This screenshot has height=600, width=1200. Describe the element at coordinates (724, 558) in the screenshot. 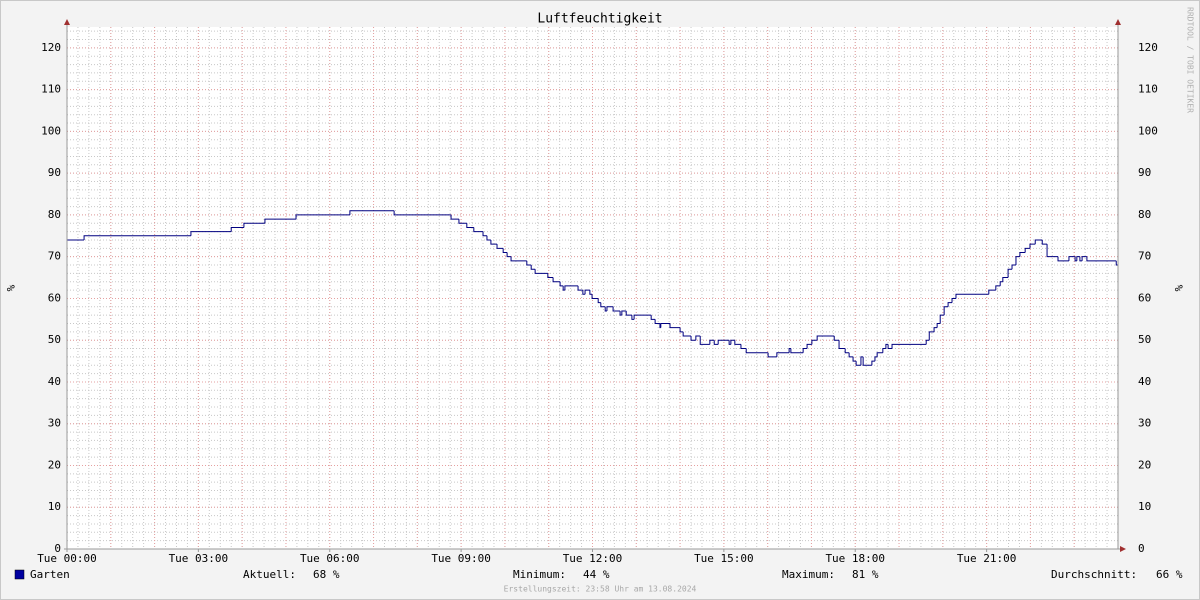

I see `x-tick-label: Tue 15:00` at that location.